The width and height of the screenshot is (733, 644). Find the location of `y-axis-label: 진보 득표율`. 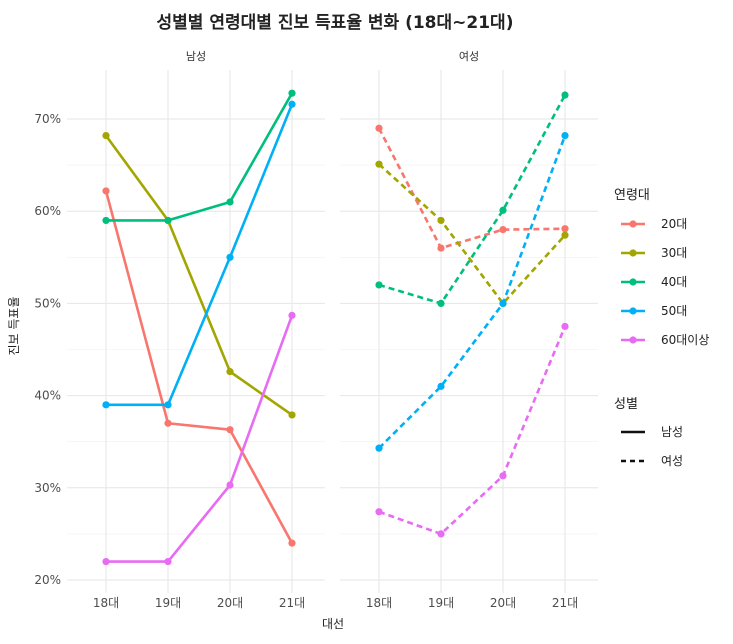

y-axis-label: 진보 득표율 is located at coordinates (14, 325).